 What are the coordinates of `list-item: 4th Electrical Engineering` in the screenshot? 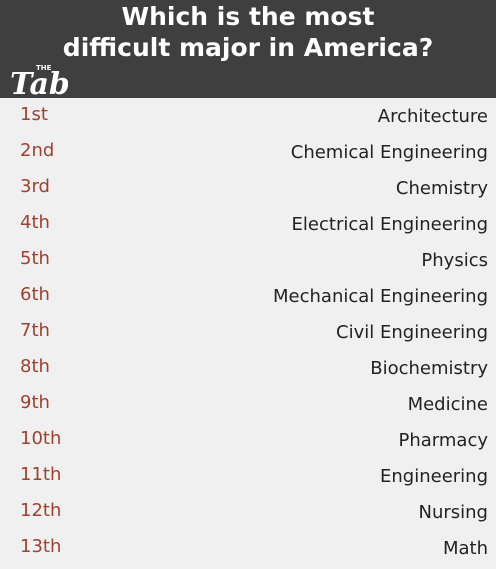 It's located at (248, 227).